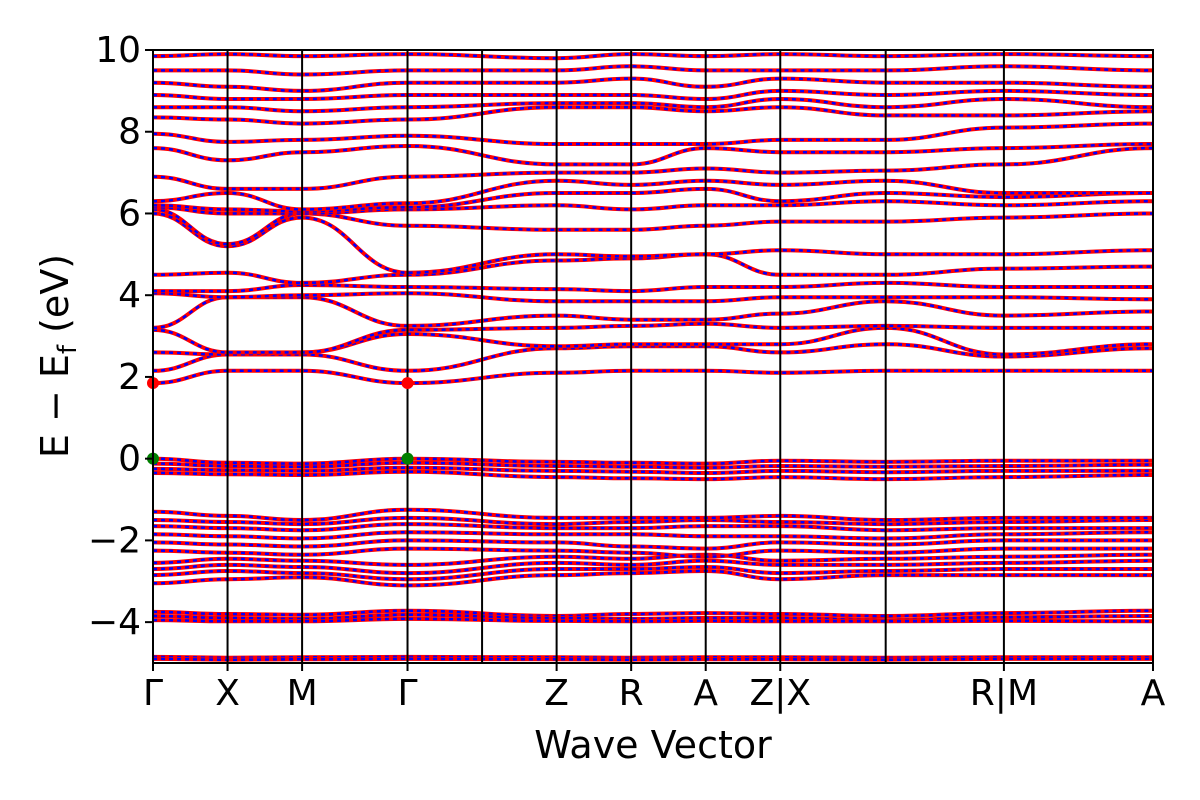 The height and width of the screenshot is (800, 1200). I want to click on y-axis-label-unit: (eV), so click(55, 299).